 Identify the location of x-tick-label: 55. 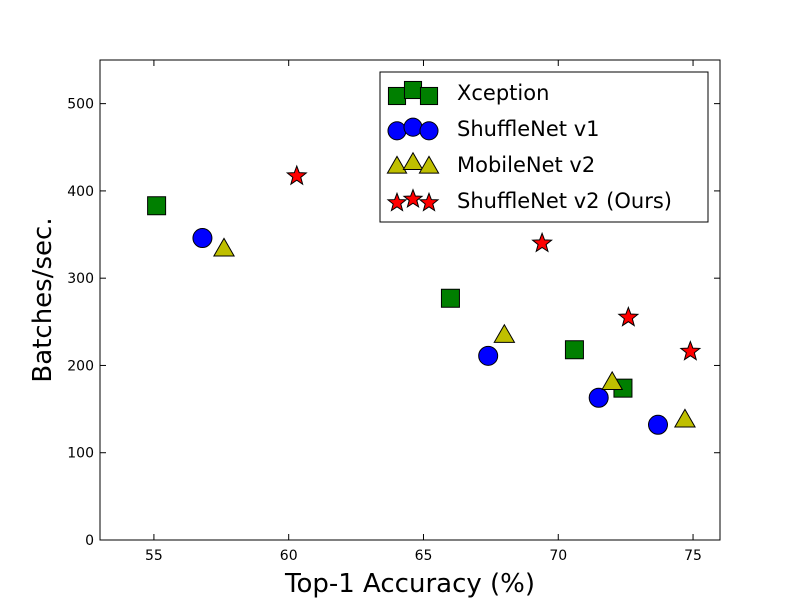
(154, 556).